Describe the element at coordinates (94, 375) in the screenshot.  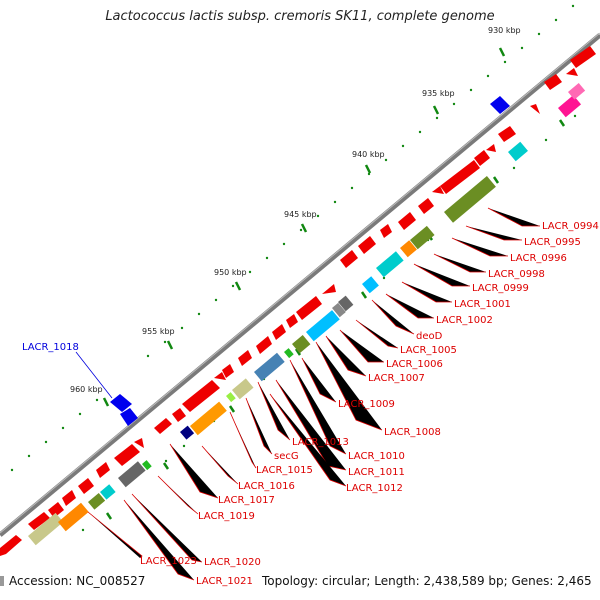
I see `callout-line-blue` at that location.